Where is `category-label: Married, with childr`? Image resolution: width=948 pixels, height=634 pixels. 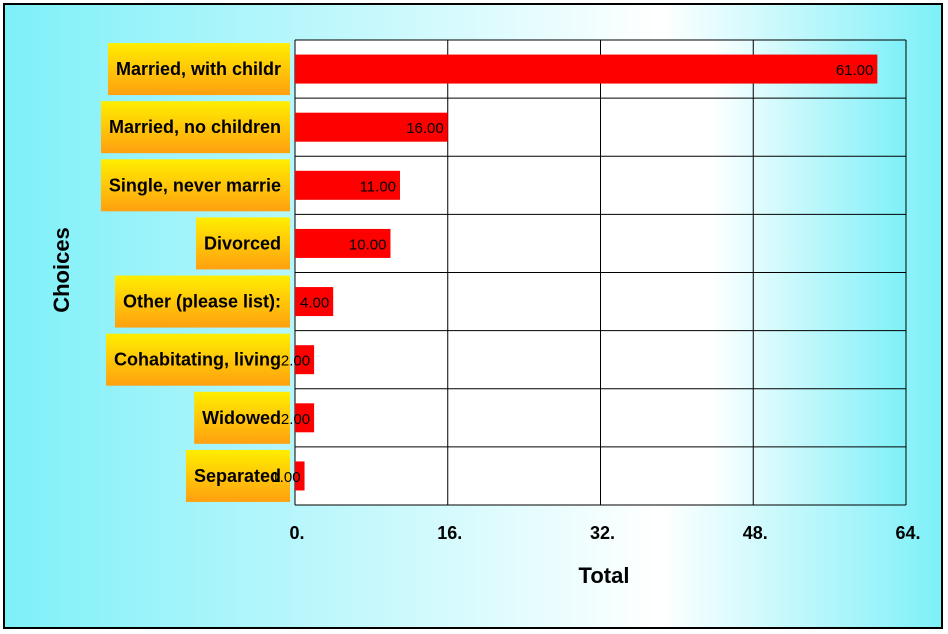
category-label: Married, with childr is located at coordinates (198, 69).